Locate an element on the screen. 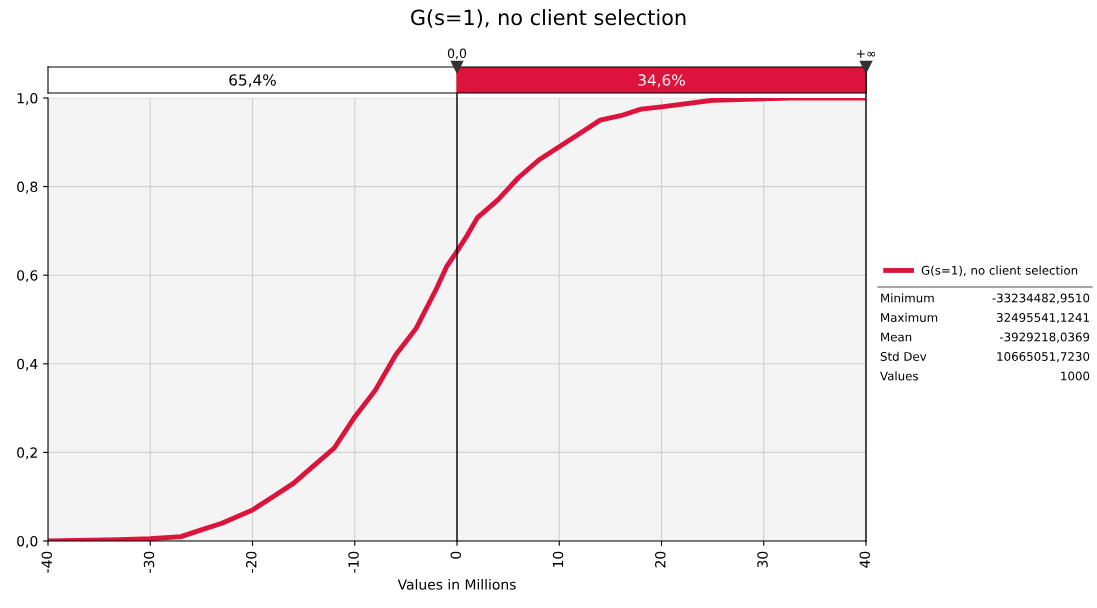  x-tick-label: 20 is located at coordinates (660, 559).